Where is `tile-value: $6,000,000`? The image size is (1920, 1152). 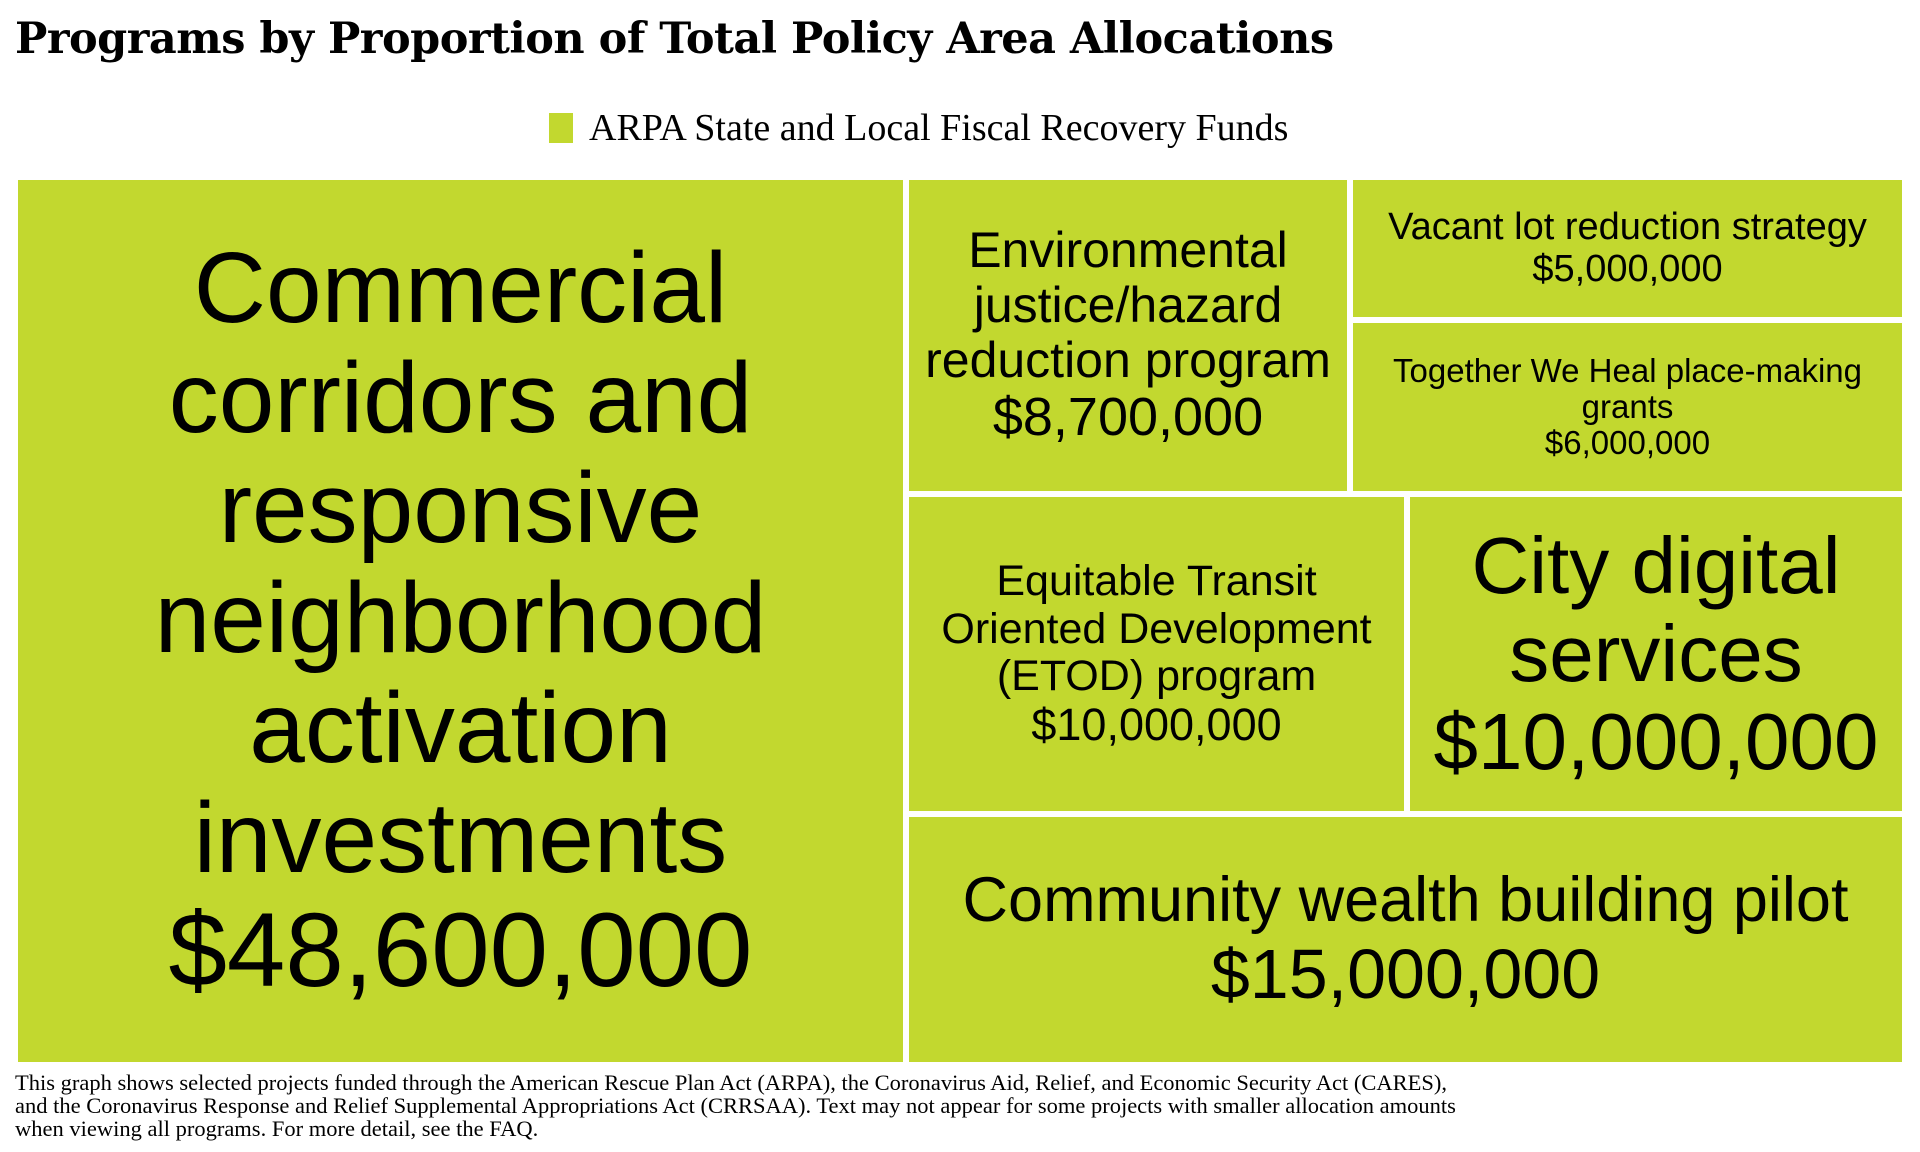
tile-value: $6,000,000 is located at coordinates (1627, 443).